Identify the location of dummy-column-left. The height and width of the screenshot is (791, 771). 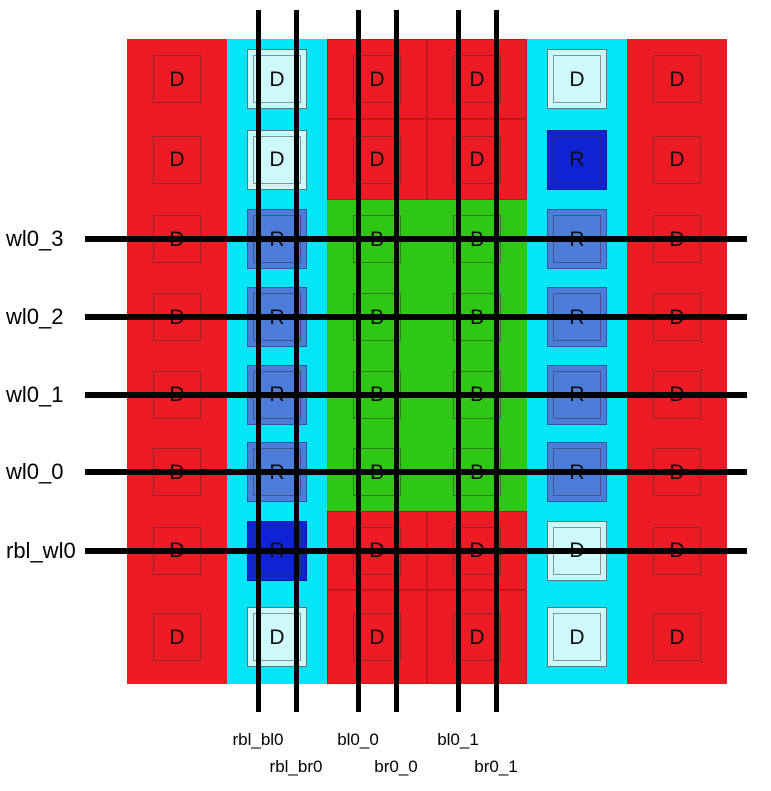
(177, 361).